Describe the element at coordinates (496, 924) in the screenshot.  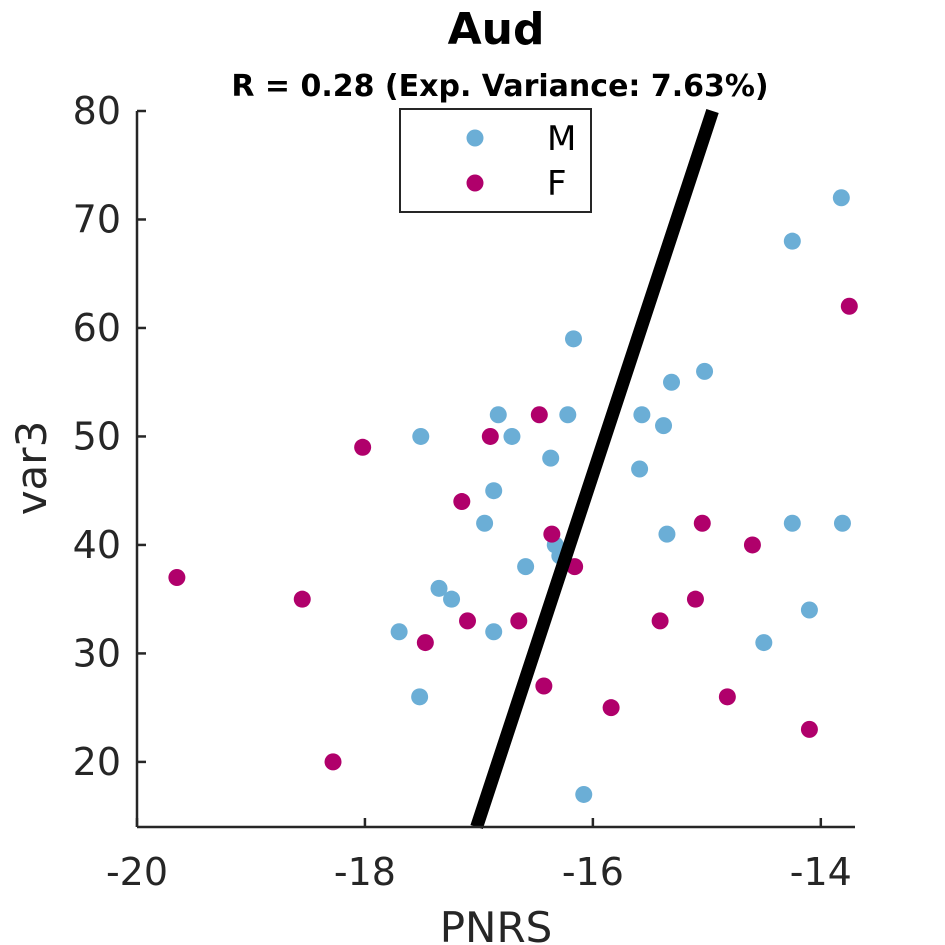
I see `x-axis-label: PNRS` at that location.